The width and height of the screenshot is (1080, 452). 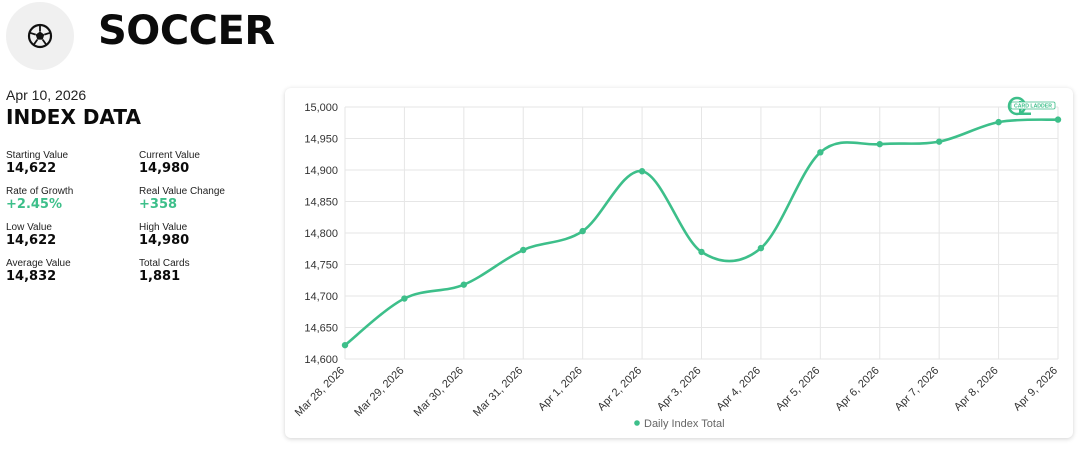 I want to click on stat-label: Low Value, so click(x=29, y=227).